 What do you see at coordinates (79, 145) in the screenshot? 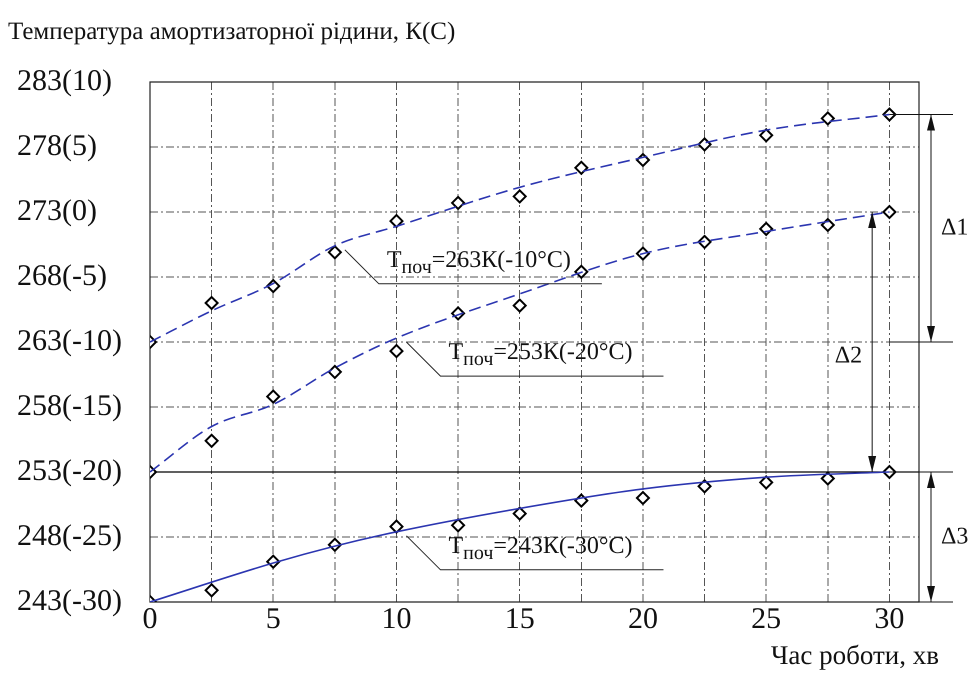
I see `y2-tick-label: (5)` at bounding box center [79, 145].